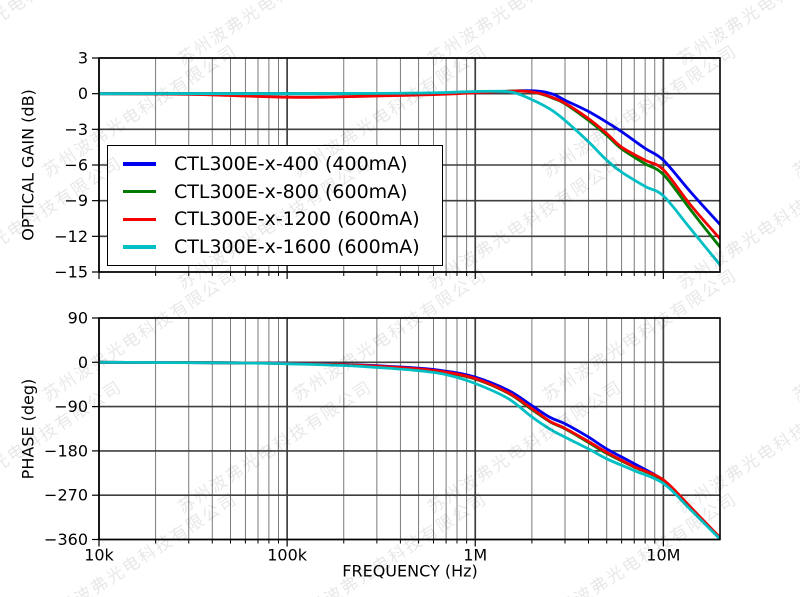  Describe the element at coordinates (66, 495) in the screenshot. I see `y-tick-label: −270` at that location.